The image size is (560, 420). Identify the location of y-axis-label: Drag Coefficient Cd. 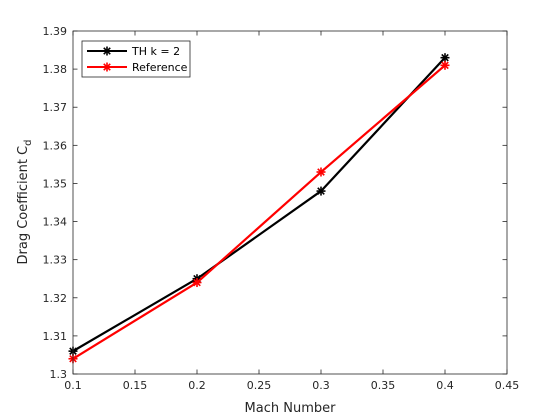
(25, 202).